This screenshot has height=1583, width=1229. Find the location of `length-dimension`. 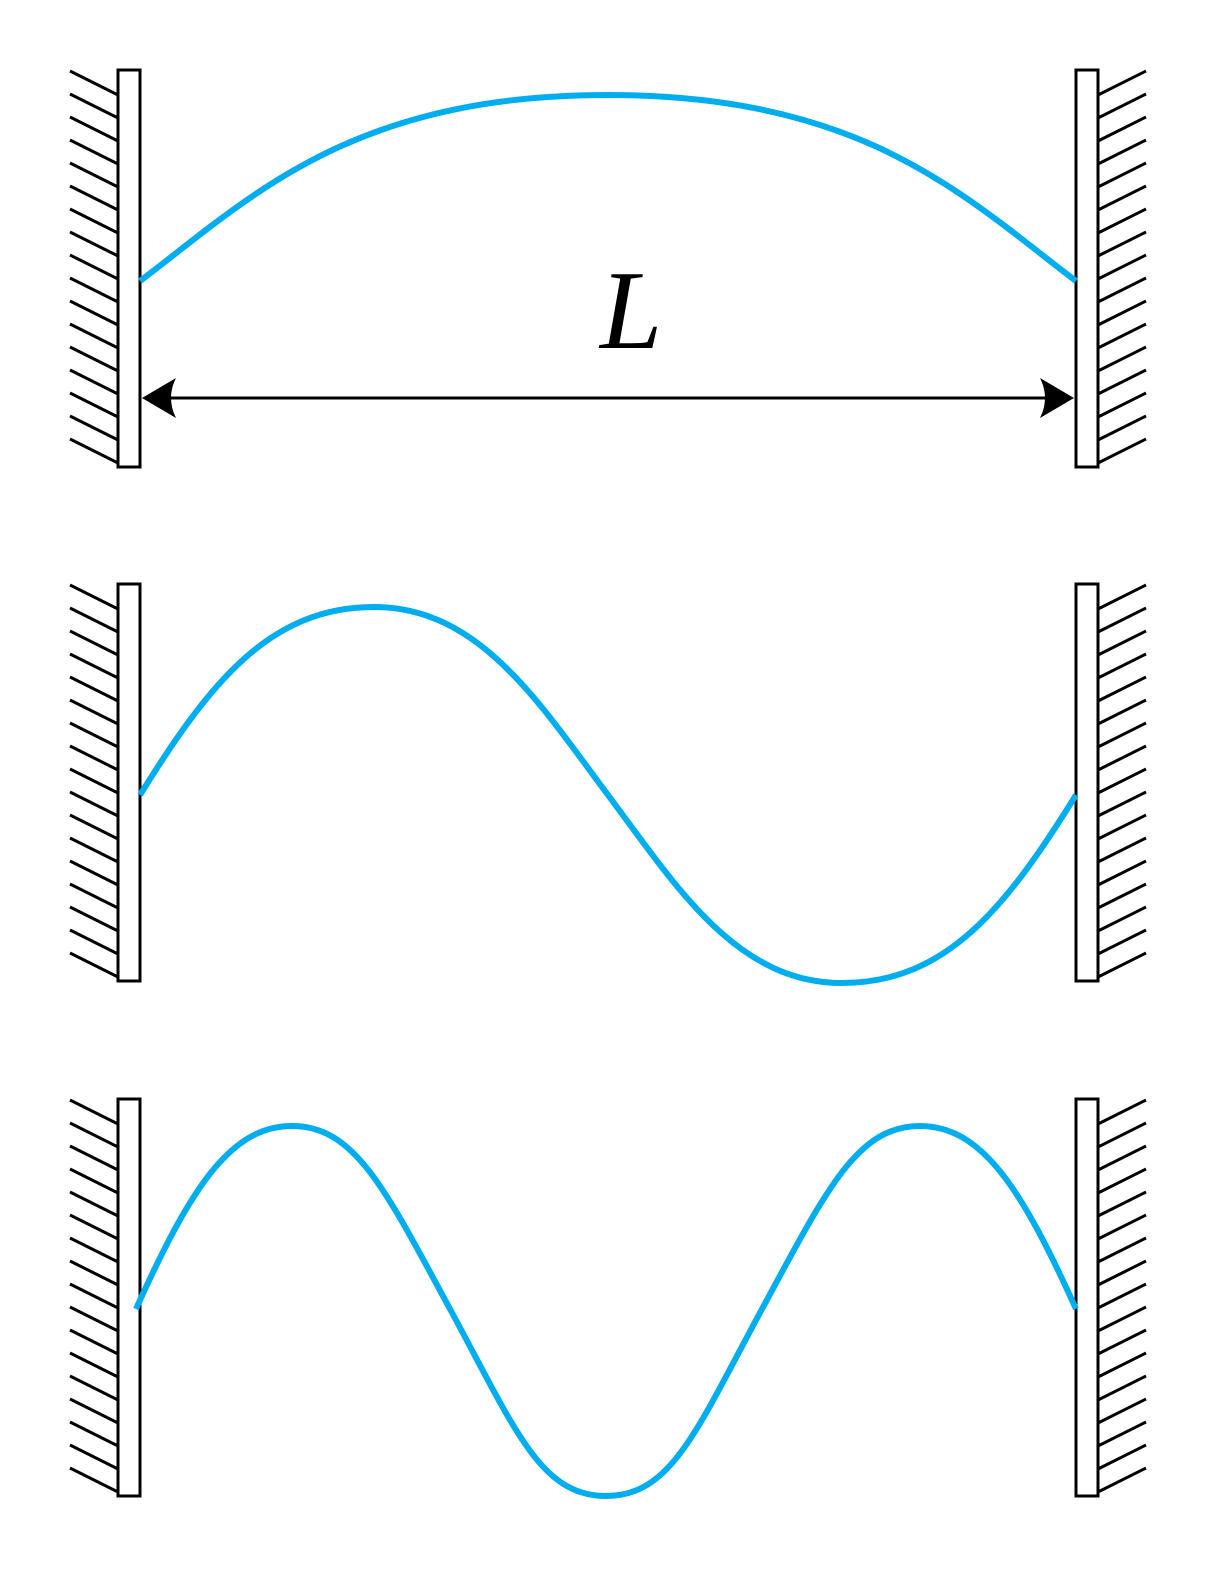

length-dimension is located at coordinates (608, 398).